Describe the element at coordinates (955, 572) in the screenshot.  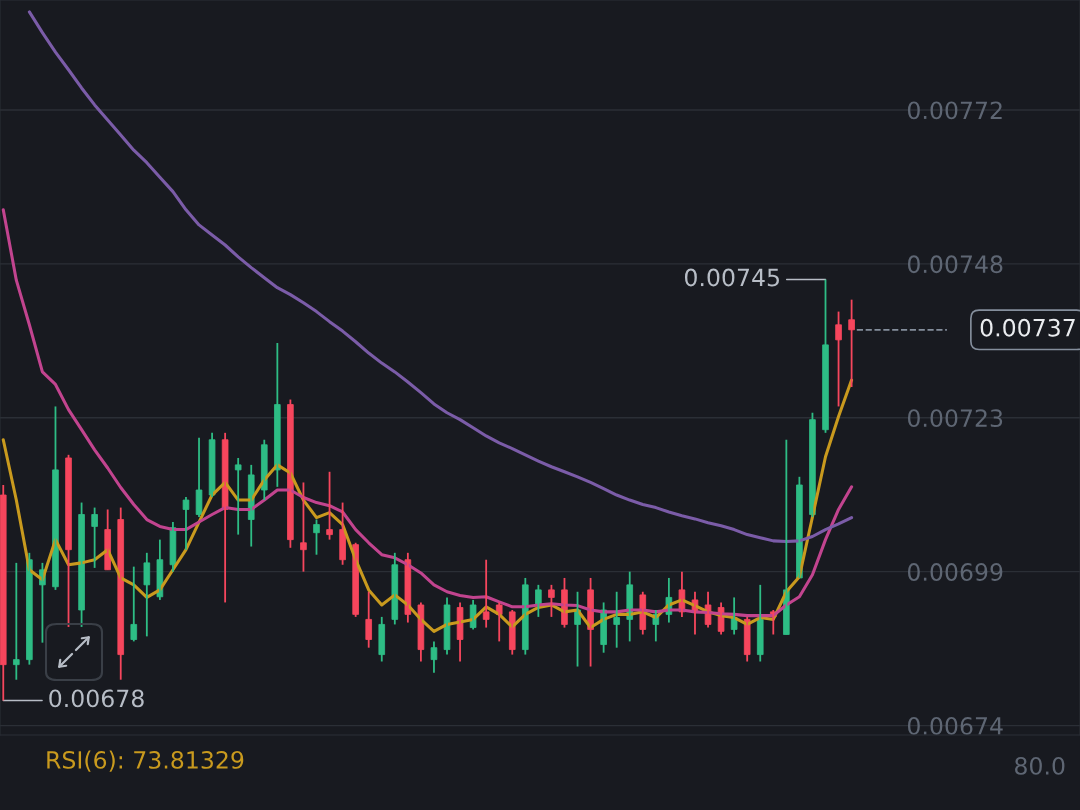
I see `y-tick-label: 0.00699` at that location.